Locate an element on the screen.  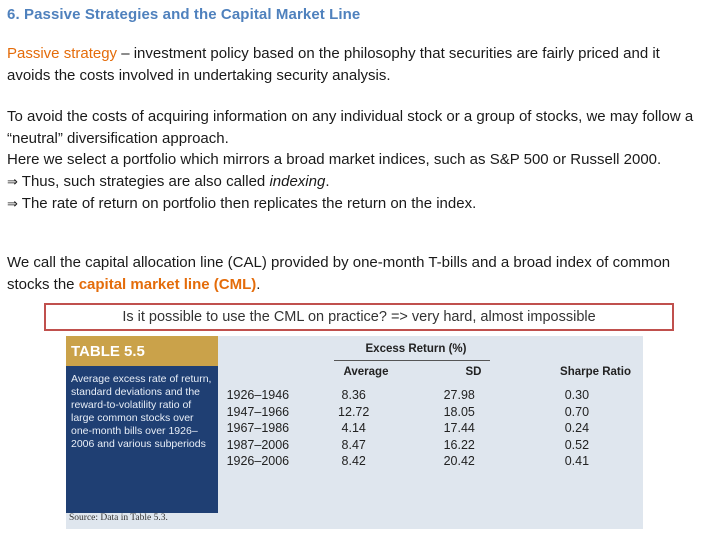
sharpe-cell: 0.70 is located at coordinates (577, 411).